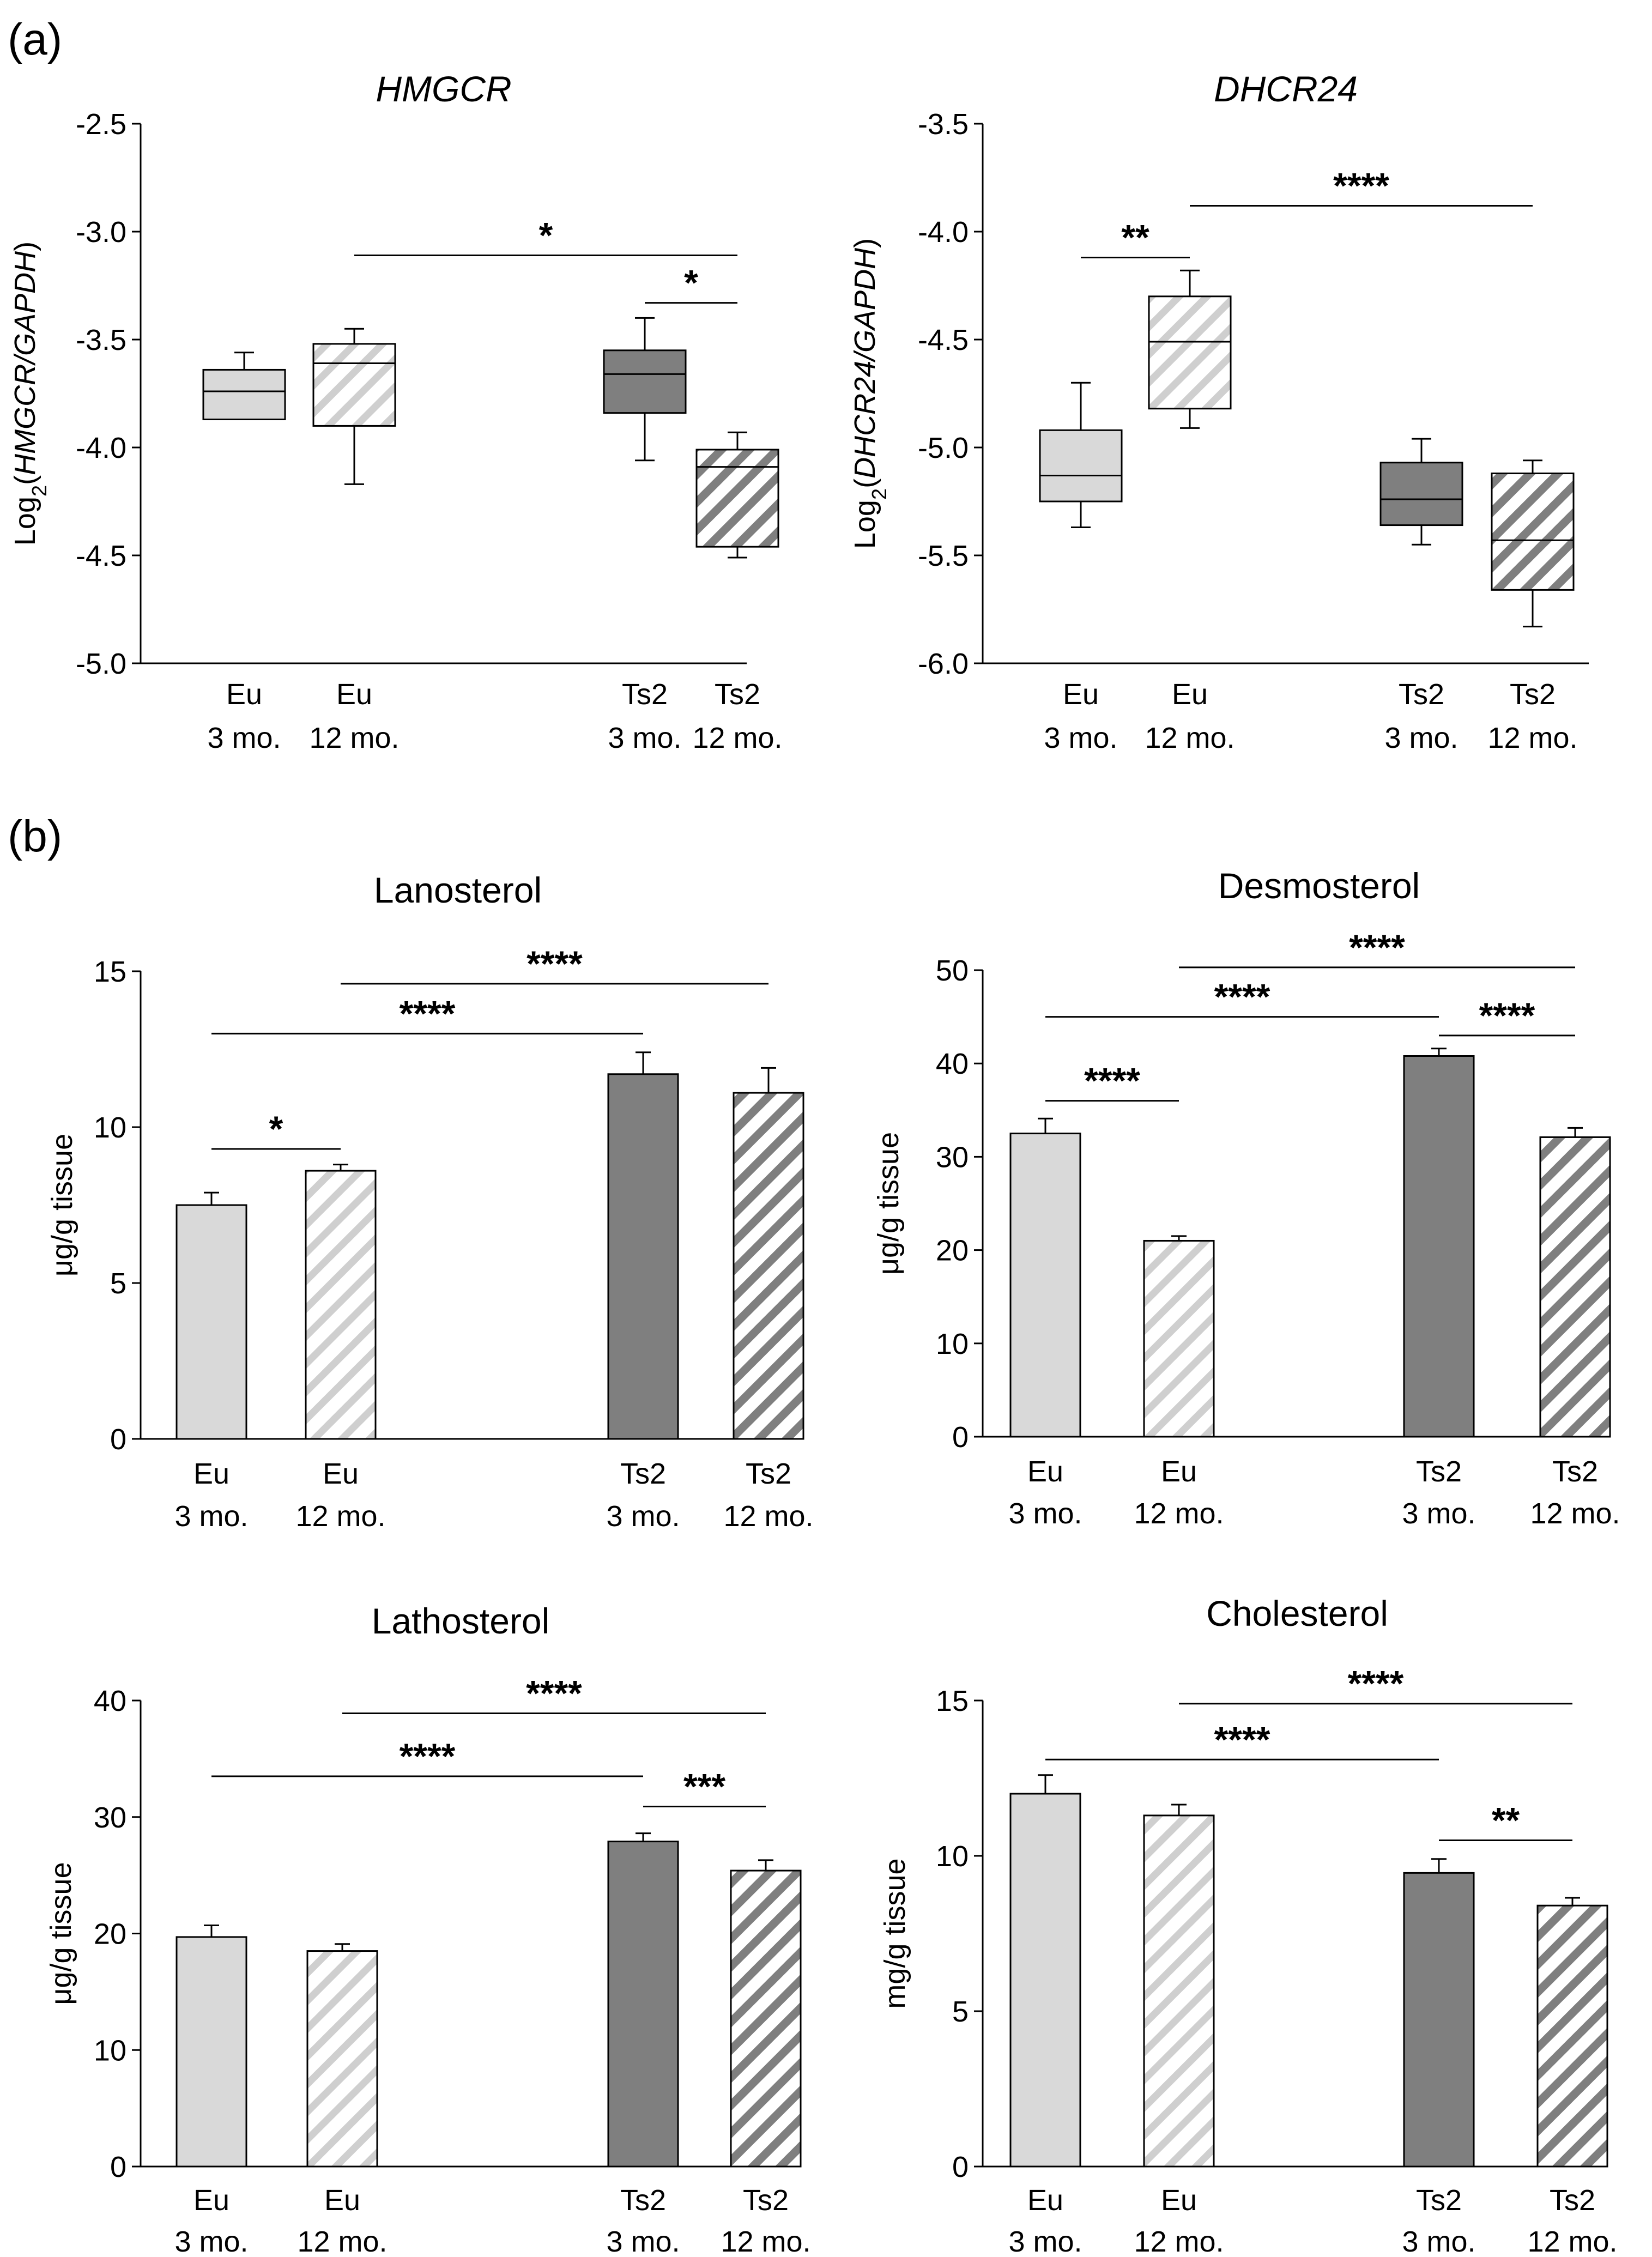  Describe the element at coordinates (1297, 1613) in the screenshot. I see `chart-title: Cholesterol` at that location.